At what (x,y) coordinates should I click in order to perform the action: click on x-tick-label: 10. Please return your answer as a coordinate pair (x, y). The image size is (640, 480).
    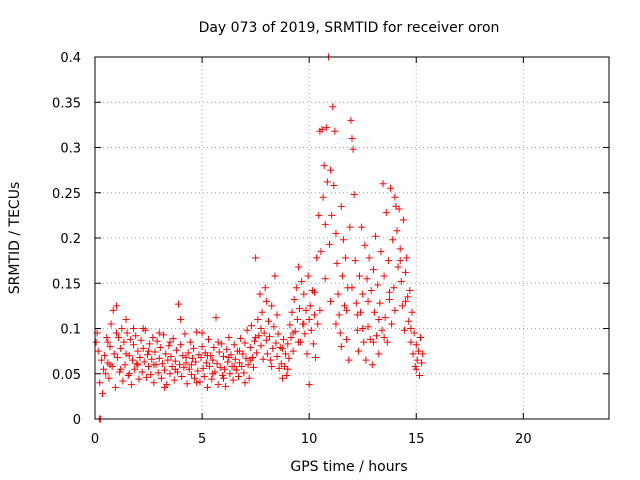
    Looking at the image, I should click on (309, 439).